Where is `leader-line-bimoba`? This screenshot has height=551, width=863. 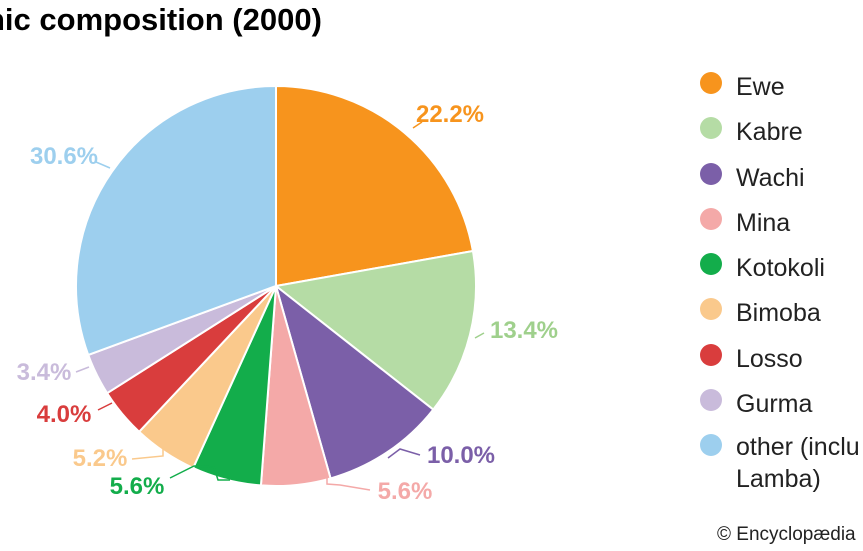 leader-line-bimoba is located at coordinates (151, 450).